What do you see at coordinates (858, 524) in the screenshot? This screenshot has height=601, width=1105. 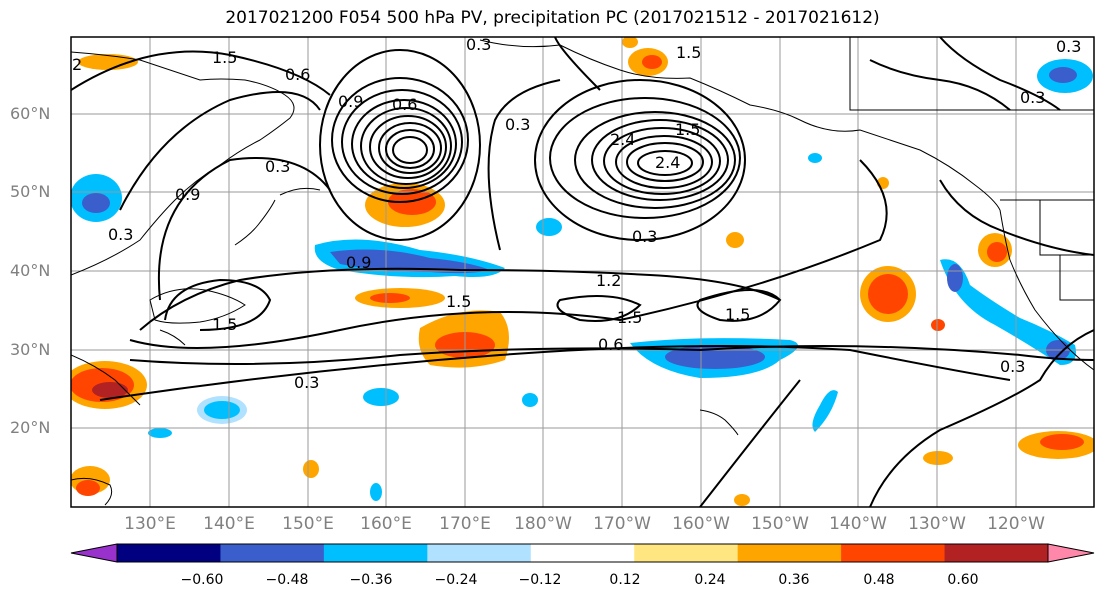 I see `lon-label-140w: 140°W` at bounding box center [858, 524].